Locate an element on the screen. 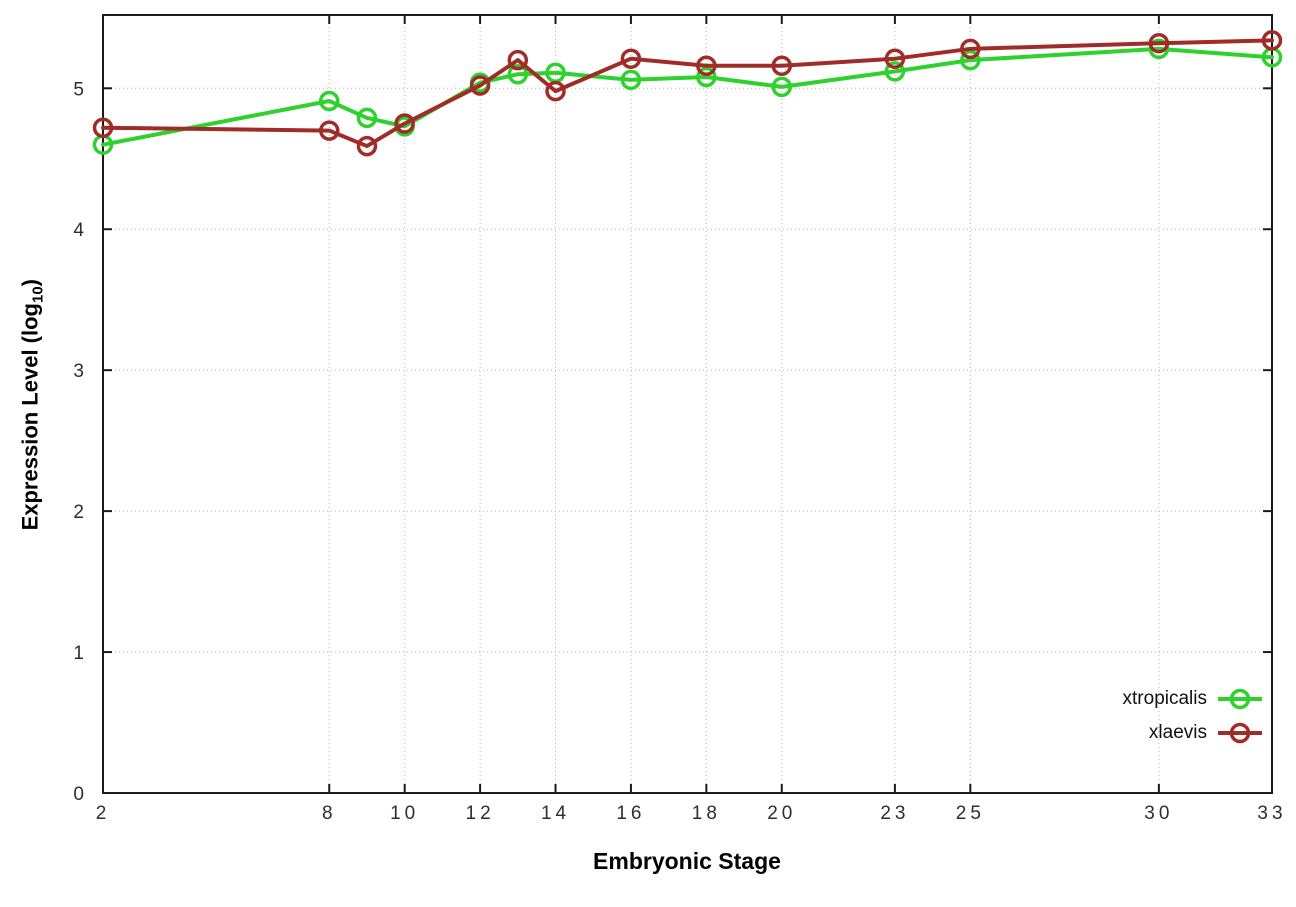  x-tick-label: 12 is located at coordinates (480, 813).